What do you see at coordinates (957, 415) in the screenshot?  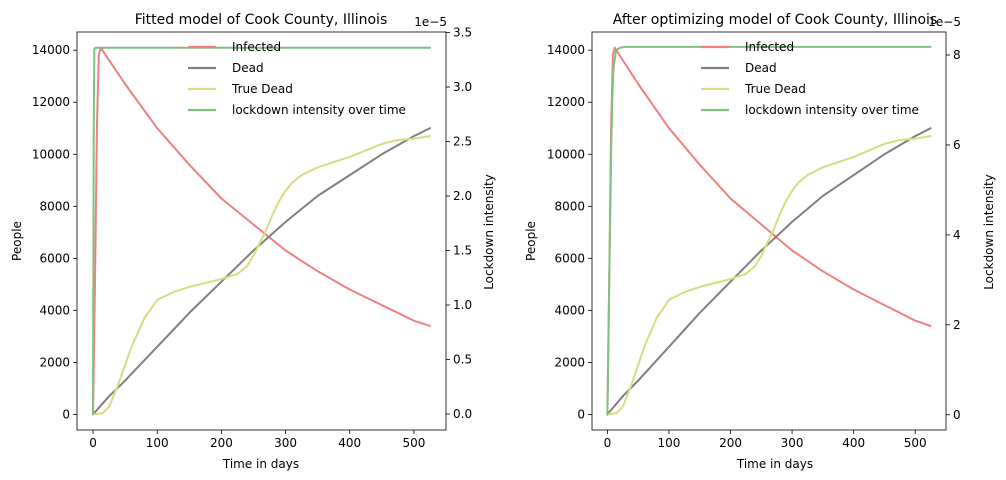 I see `y-right-tick-label: 0` at bounding box center [957, 415].